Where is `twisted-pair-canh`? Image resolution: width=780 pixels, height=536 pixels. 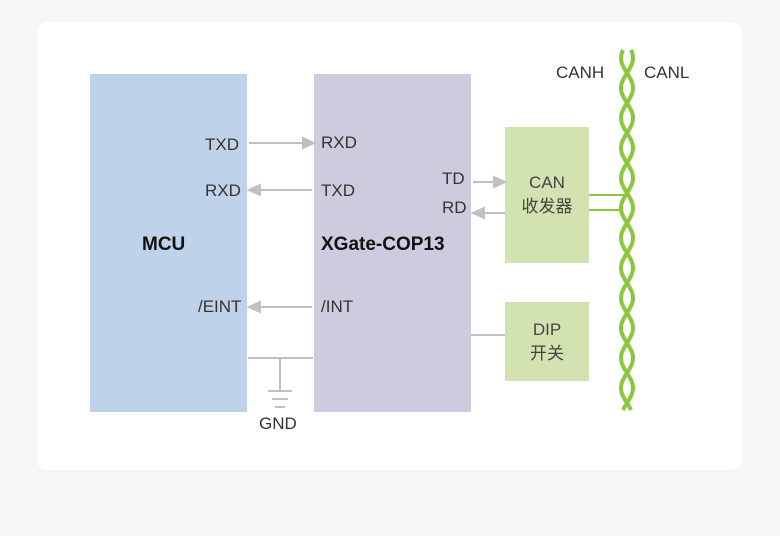
twisted-pair-canh is located at coordinates (627, 230).